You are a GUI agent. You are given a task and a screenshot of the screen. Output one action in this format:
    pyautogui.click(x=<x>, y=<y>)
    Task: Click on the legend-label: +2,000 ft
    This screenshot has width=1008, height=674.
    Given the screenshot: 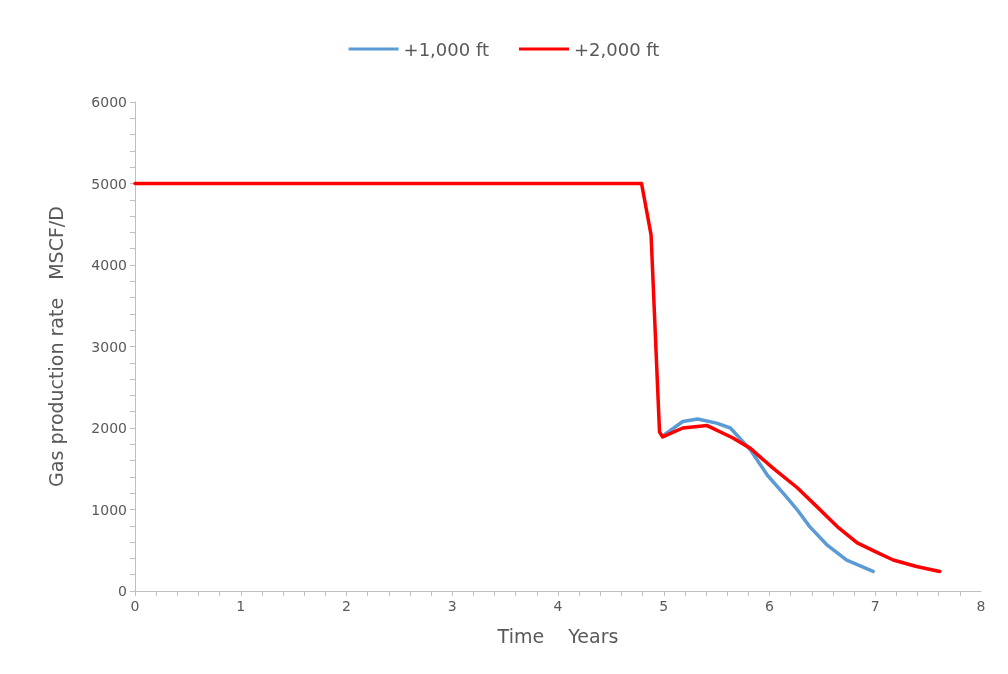 What is the action you would take?
    pyautogui.click(x=617, y=49)
    